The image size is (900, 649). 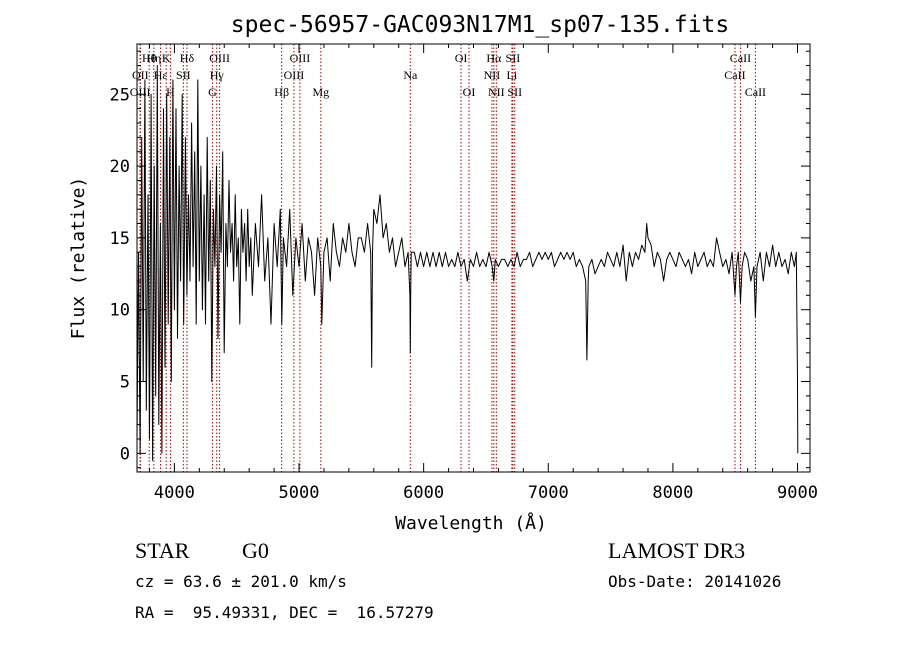 What do you see at coordinates (514, 92) in the screenshot?
I see `line-label-24: SII` at bounding box center [514, 92].